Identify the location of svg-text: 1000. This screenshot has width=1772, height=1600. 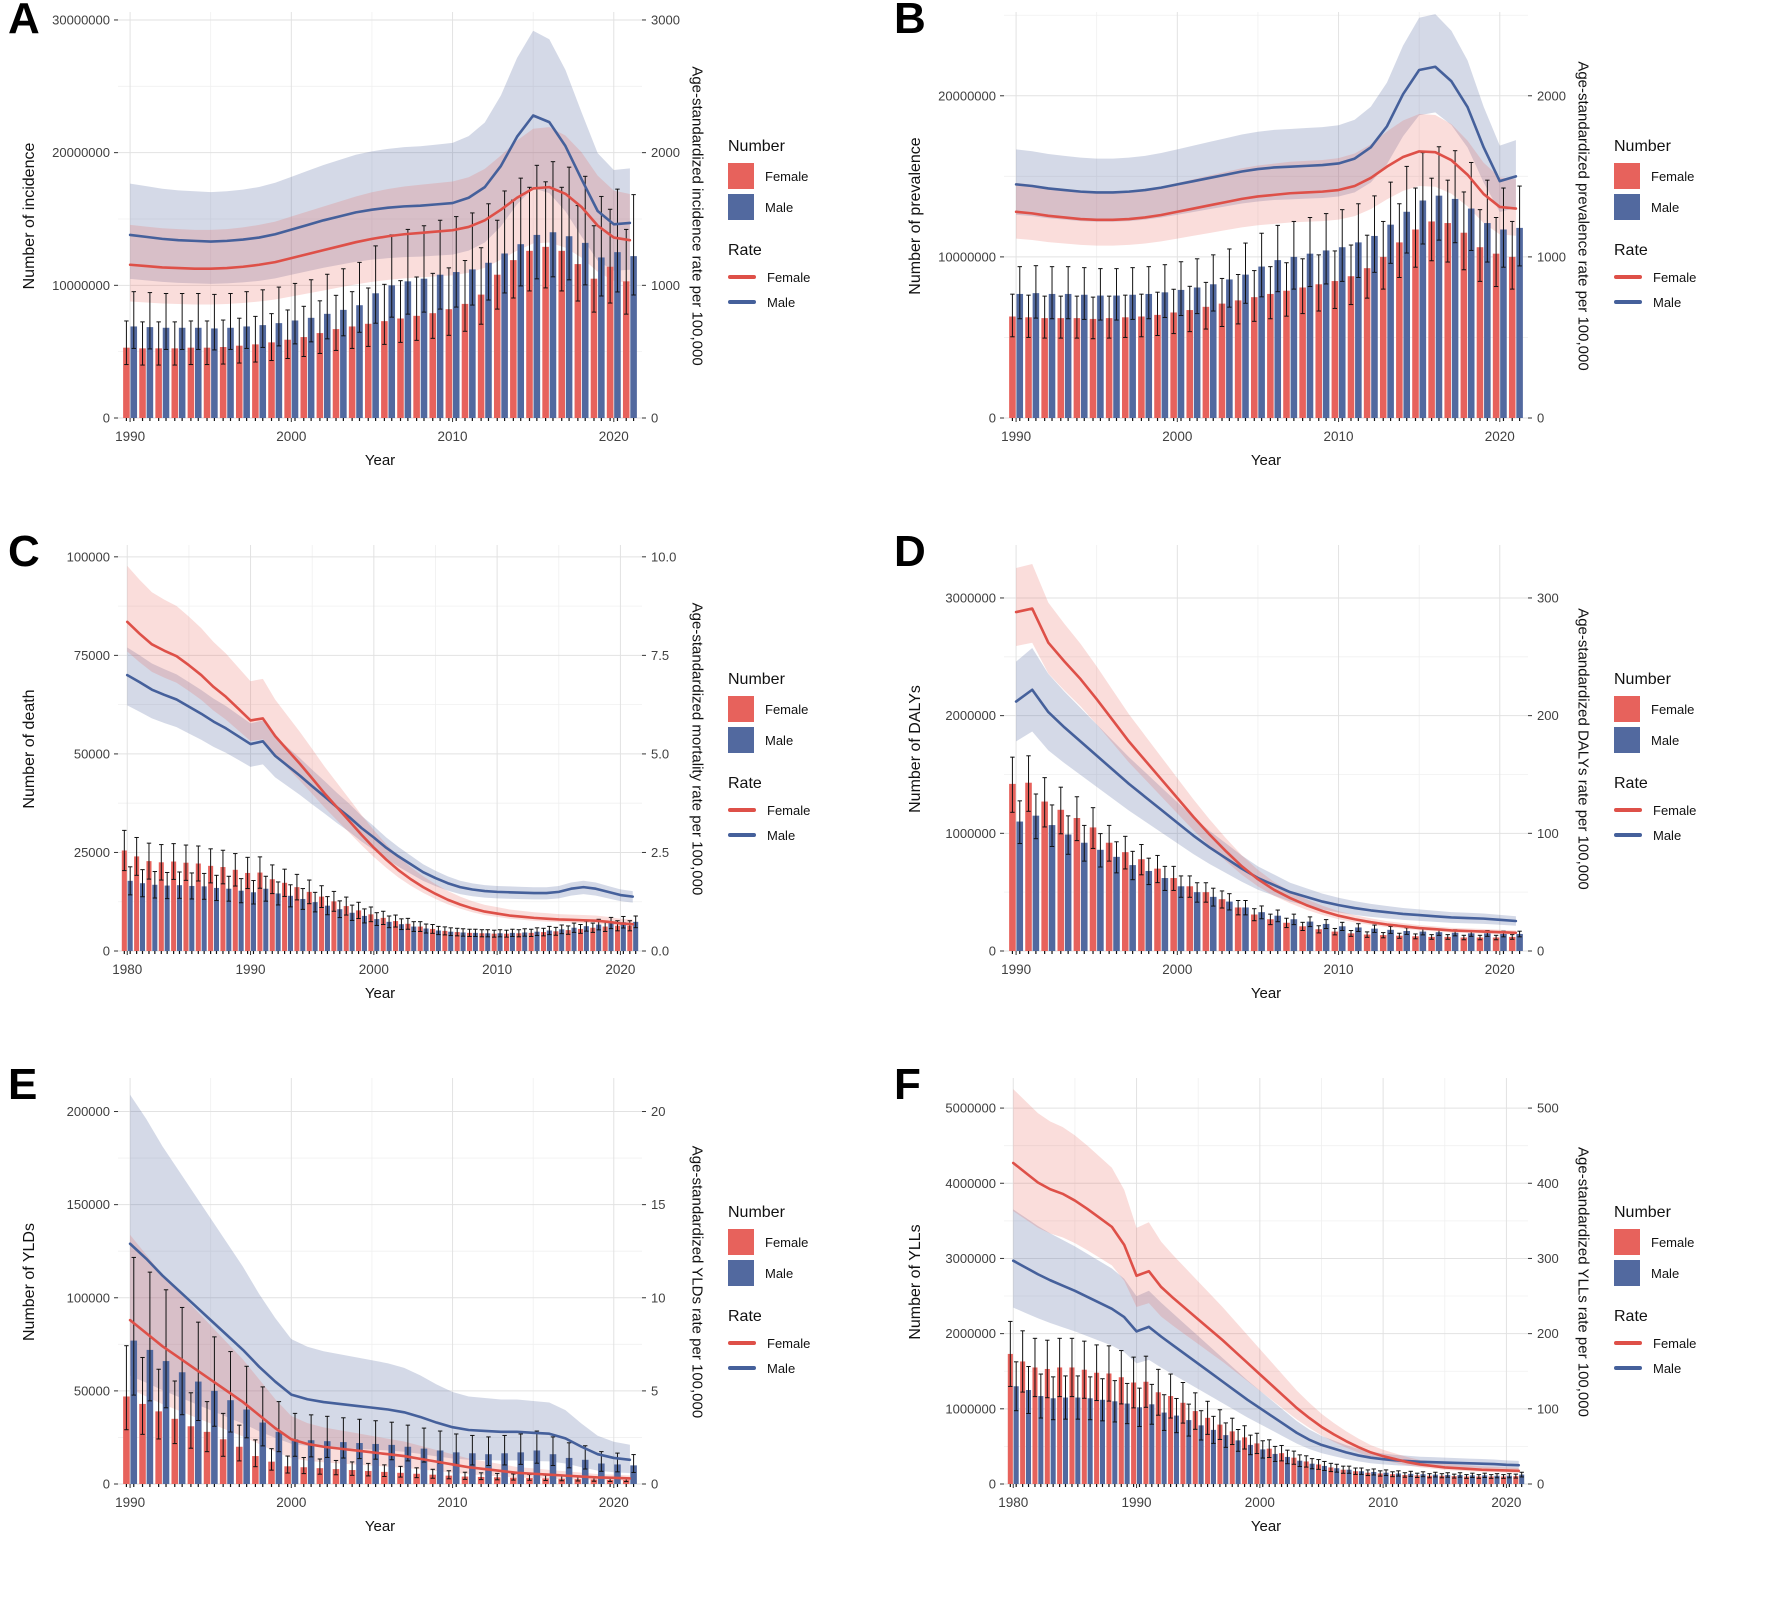
(665, 285).